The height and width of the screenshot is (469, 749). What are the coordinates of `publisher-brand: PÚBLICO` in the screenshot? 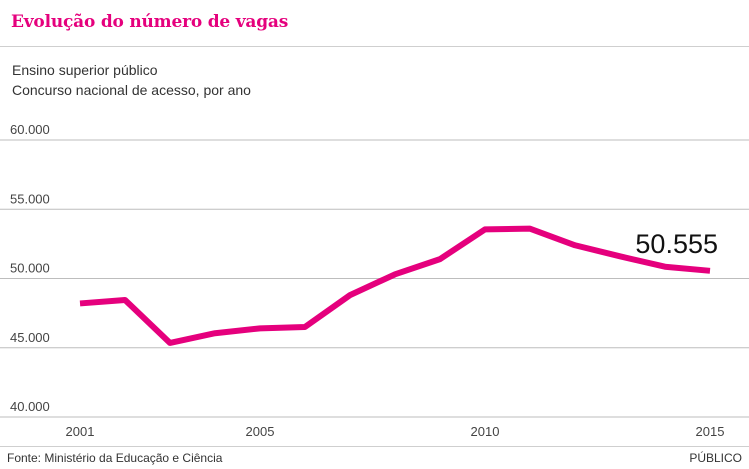 It's located at (715, 458).